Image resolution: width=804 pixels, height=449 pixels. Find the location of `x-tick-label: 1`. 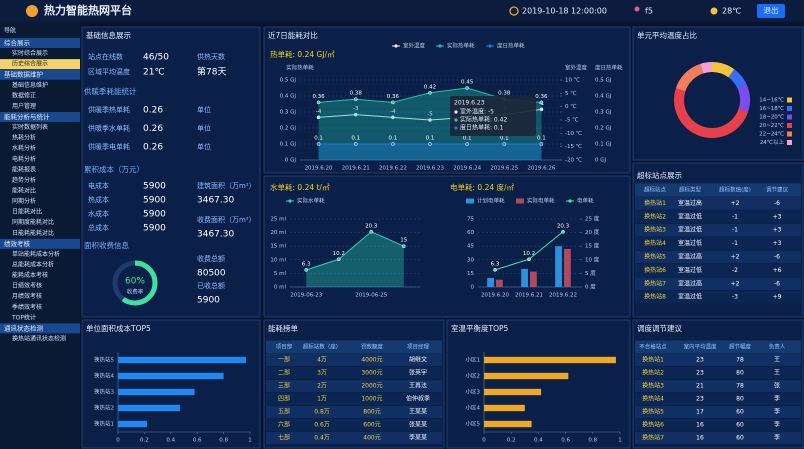

x-tick-label: 1 is located at coordinates (250, 441).